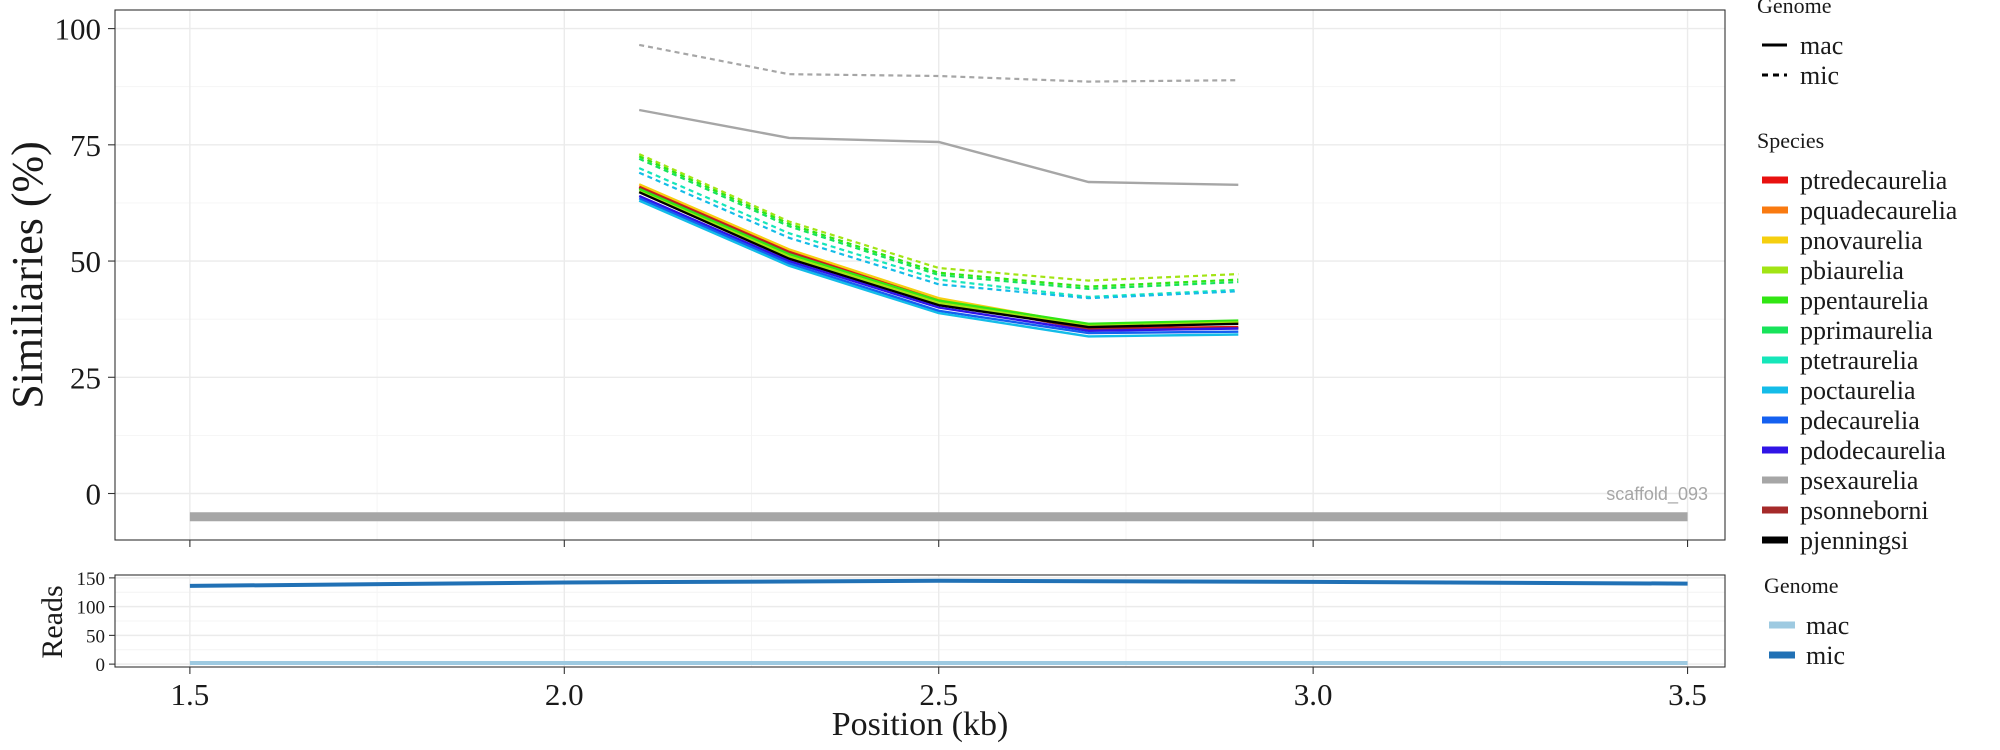 This screenshot has height=750, width=2000. I want to click on series-line-ptetraurelia-mic, so click(938, 233).